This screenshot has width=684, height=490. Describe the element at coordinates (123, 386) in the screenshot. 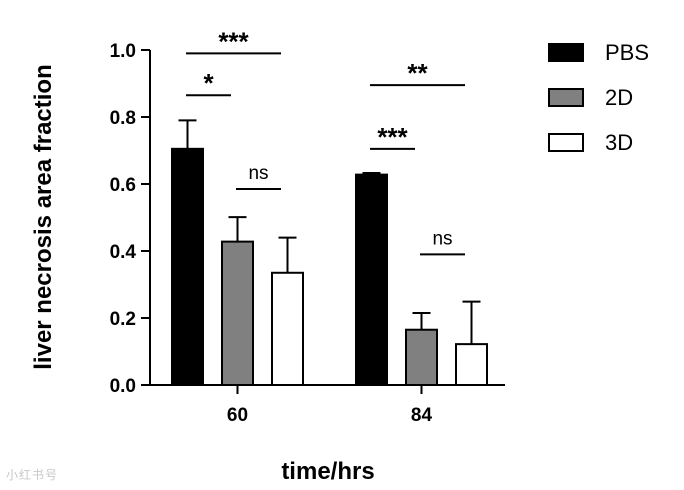

I see `y-tick-label: 0.0` at that location.